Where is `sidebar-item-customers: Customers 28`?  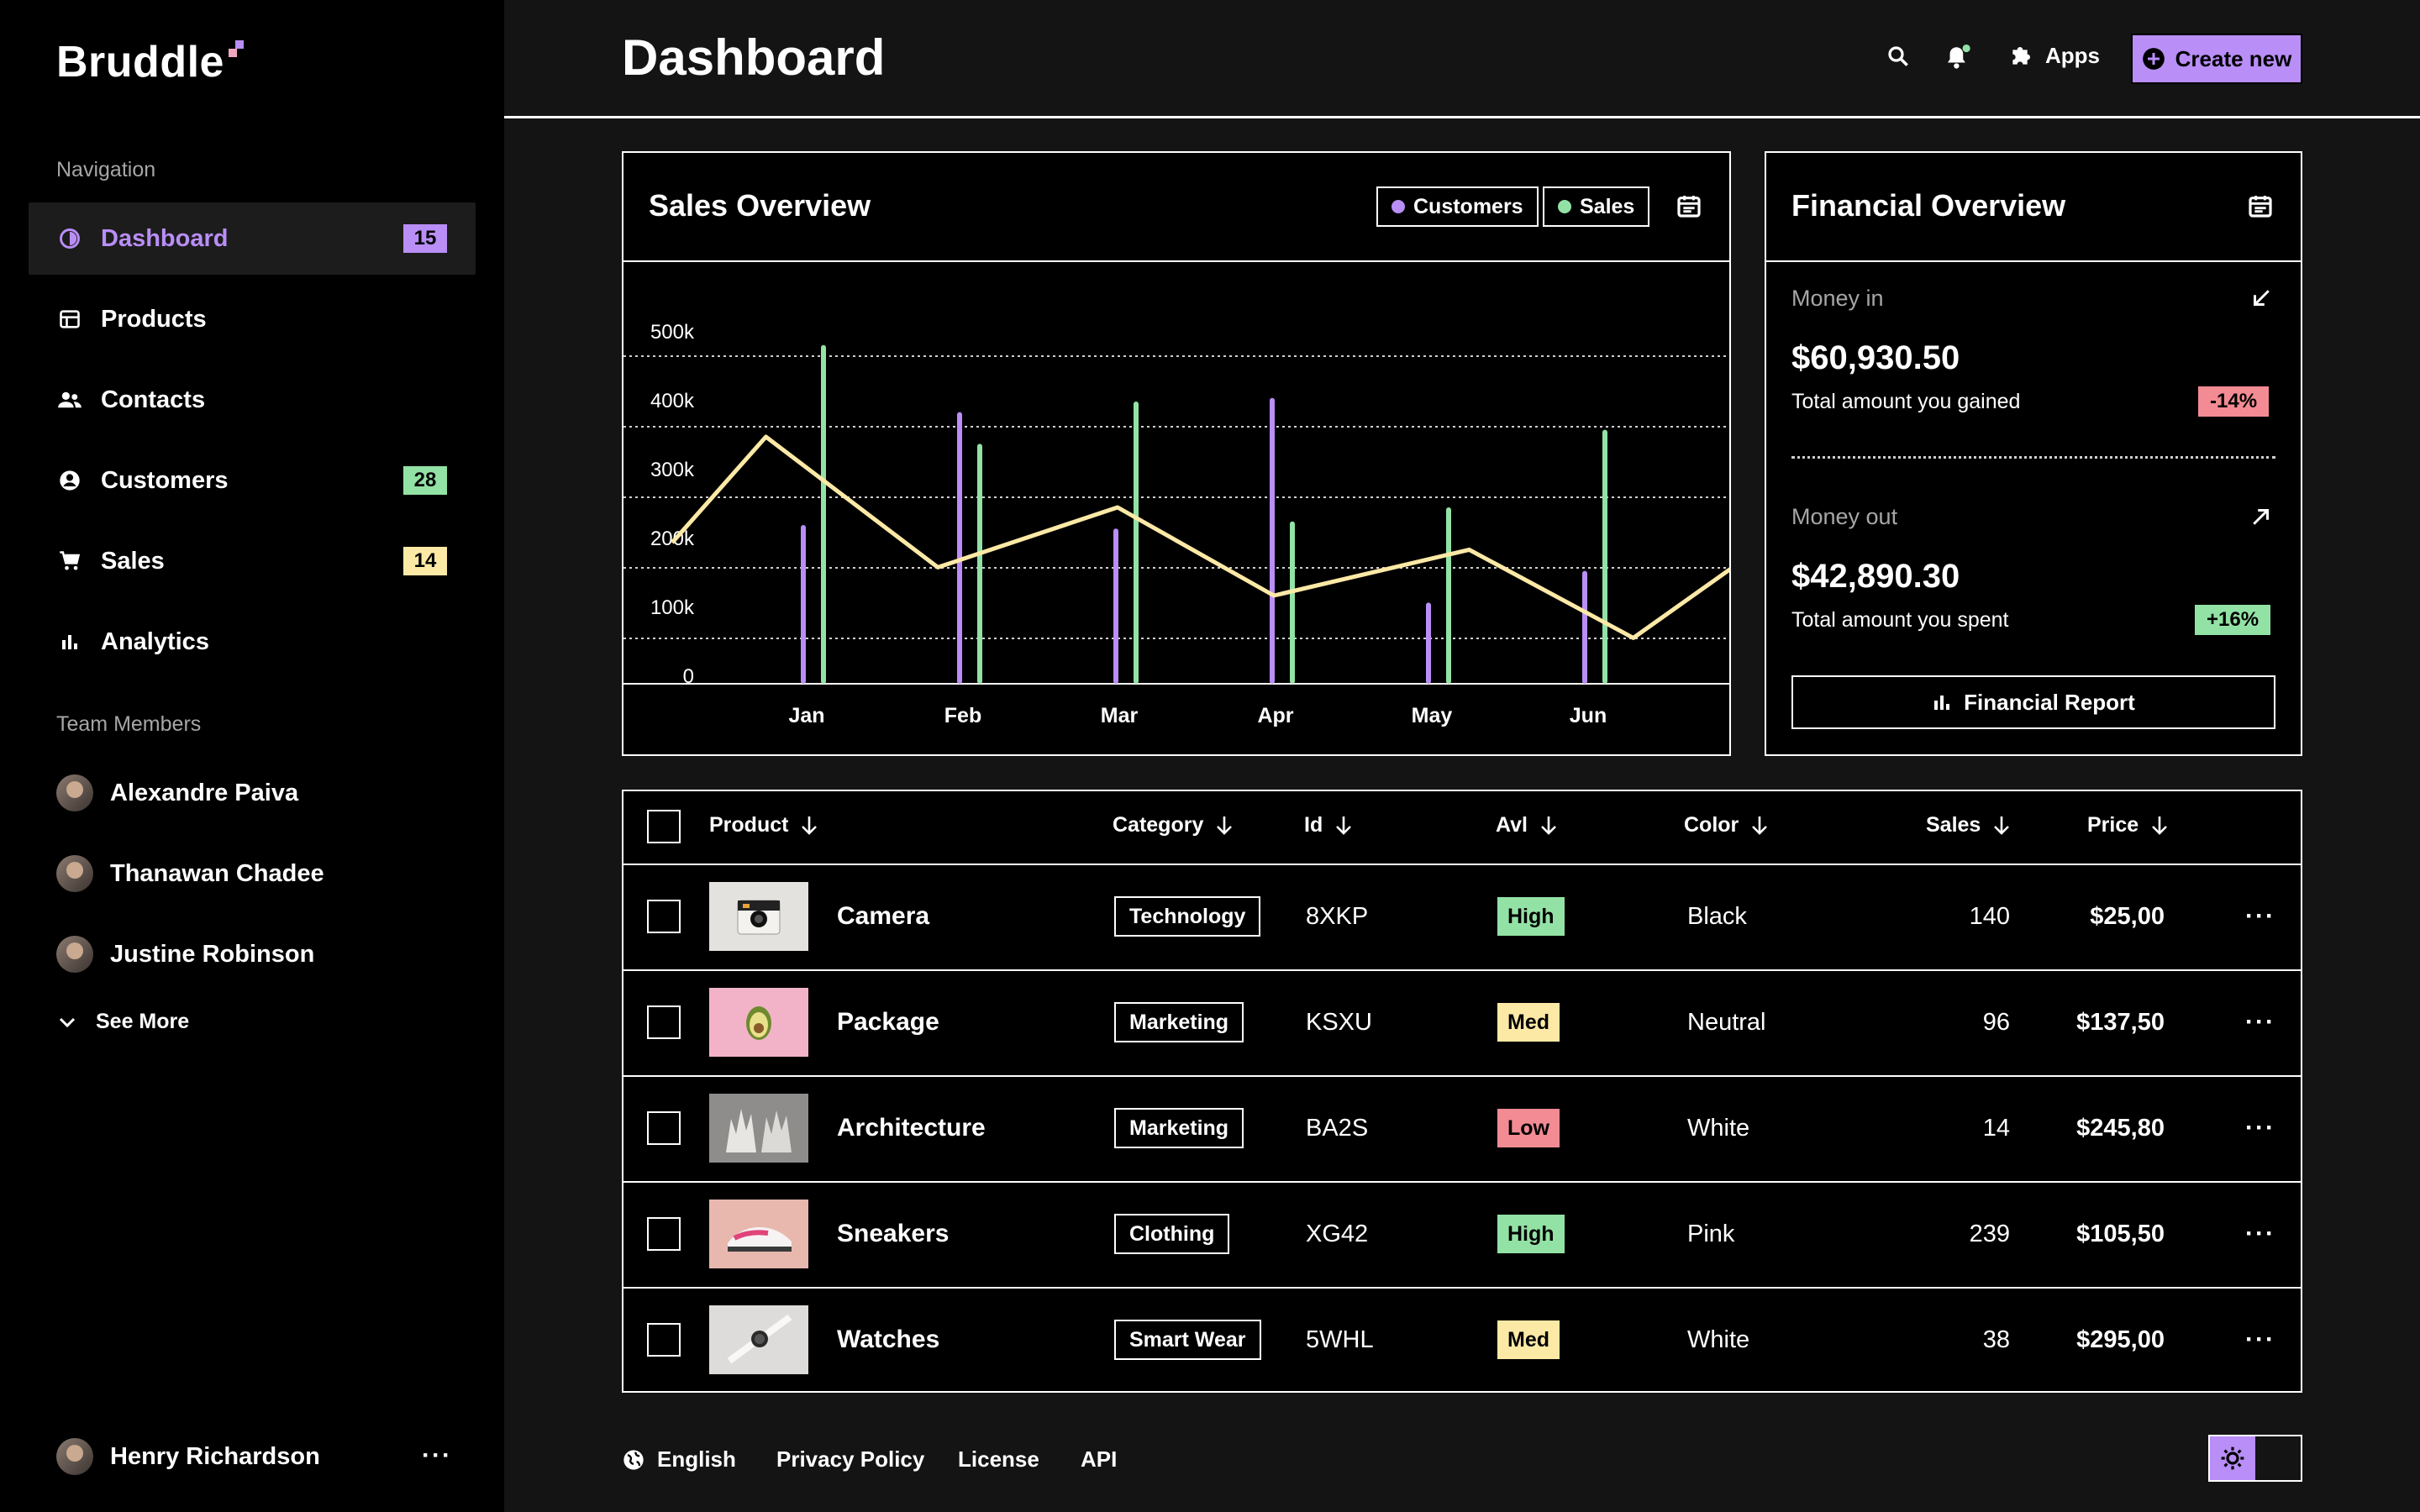
sidebar-item-customers: Customers 28 is located at coordinates (253, 480).